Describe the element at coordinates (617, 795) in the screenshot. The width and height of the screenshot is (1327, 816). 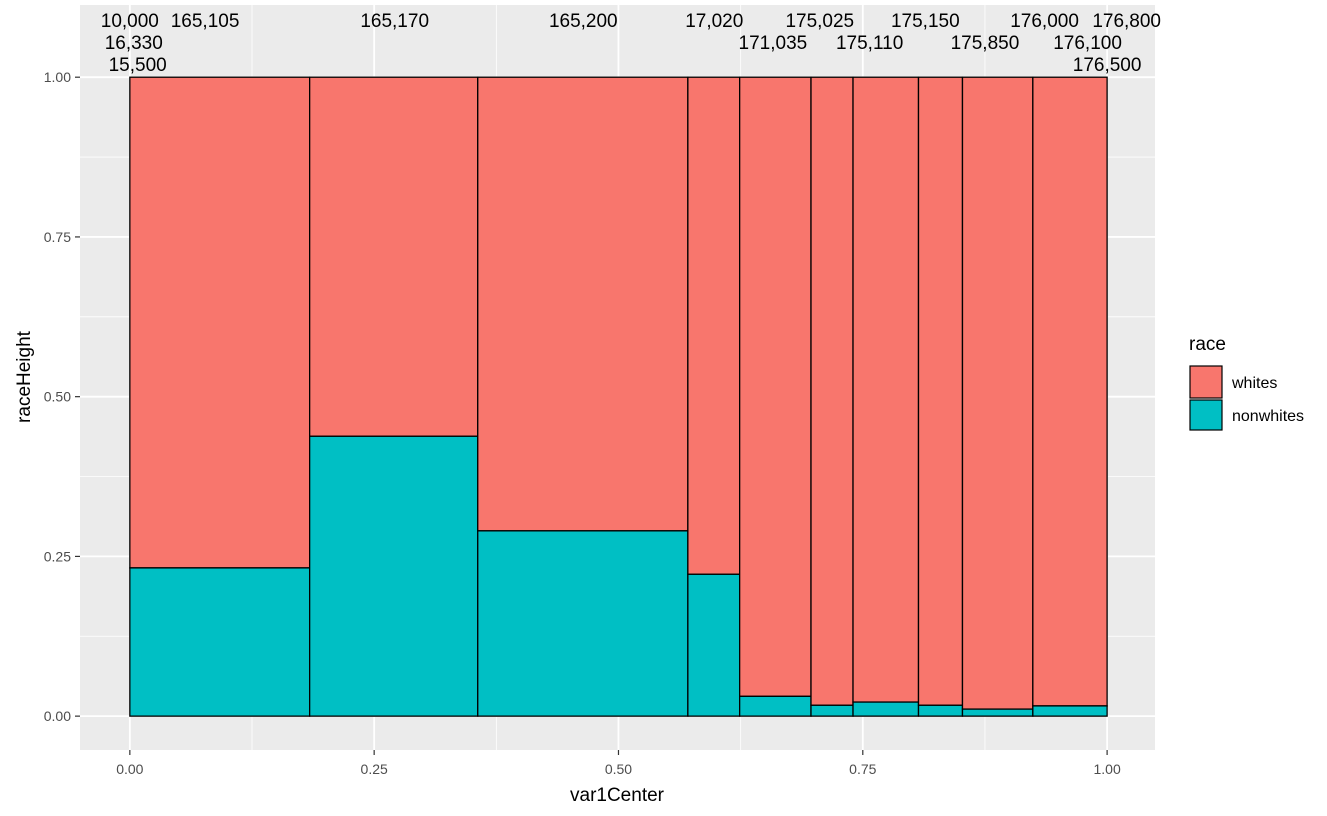
I see `x-axis-title: var1Center` at that location.